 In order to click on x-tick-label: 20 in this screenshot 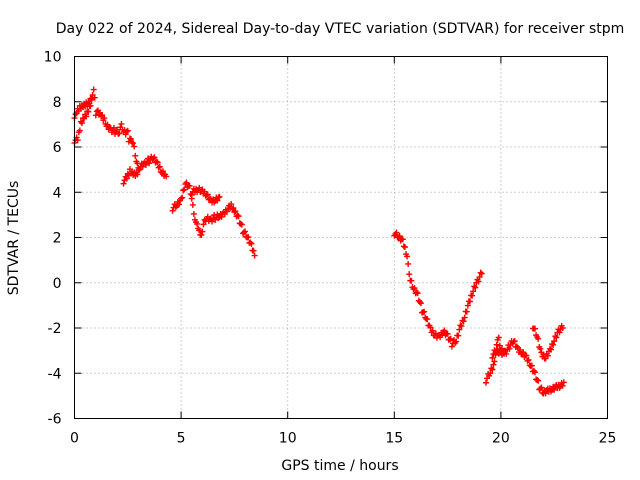, I will do `click(501, 439)`.